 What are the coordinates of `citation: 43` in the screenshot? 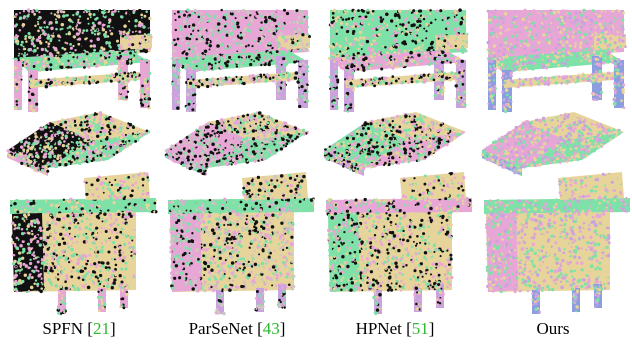 It's located at (271, 328).